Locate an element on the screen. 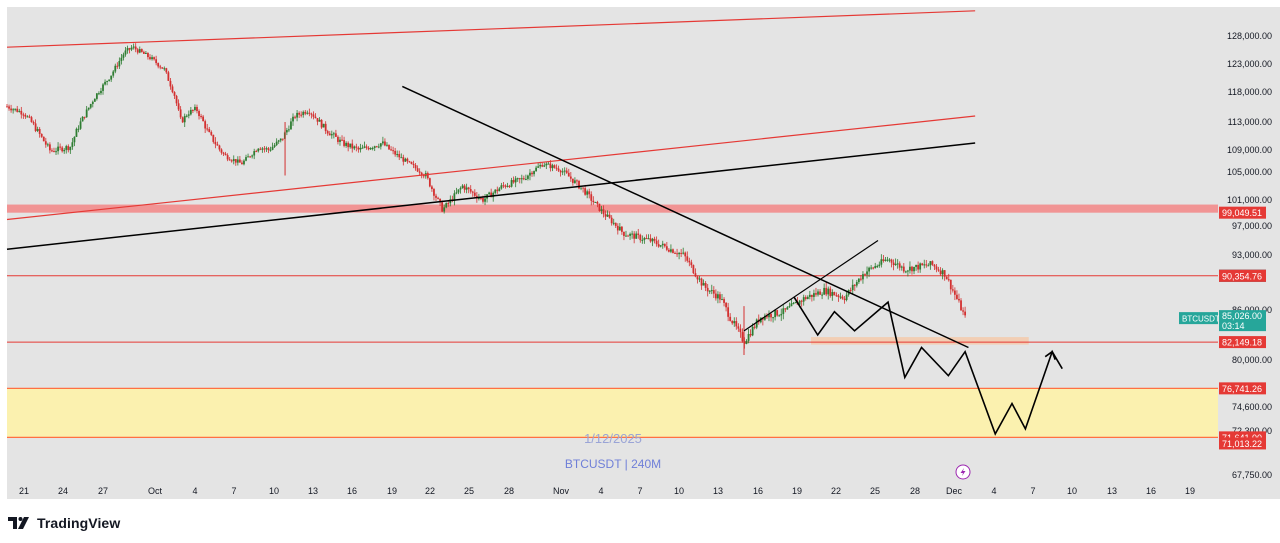  price-axis-tick: 67,750.00 is located at coordinates (1252, 475).